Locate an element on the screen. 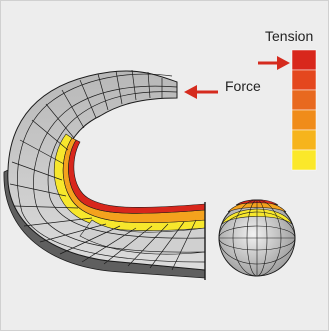 The height and width of the screenshot is (331, 329). tension-legend is located at coordinates (304, 110).